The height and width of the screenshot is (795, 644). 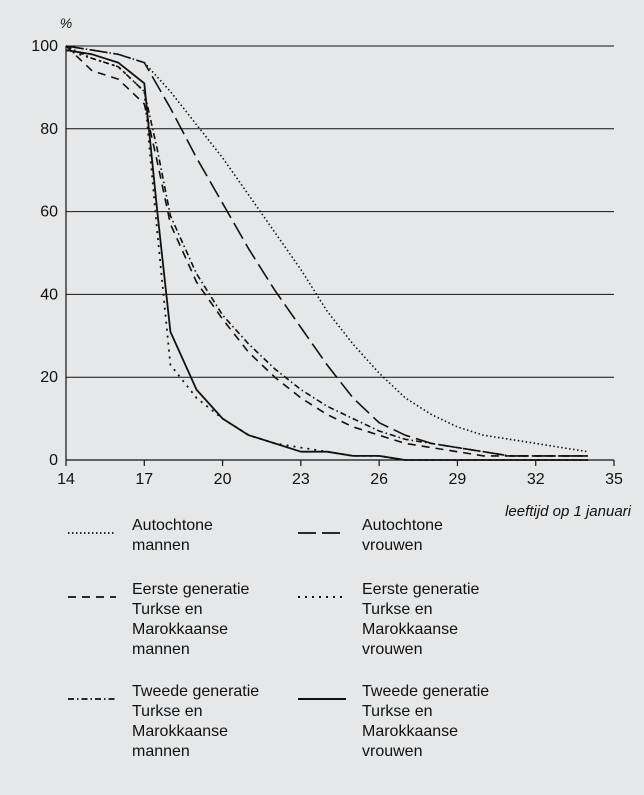 I want to click on y-axis-unit: %, so click(x=66, y=23).